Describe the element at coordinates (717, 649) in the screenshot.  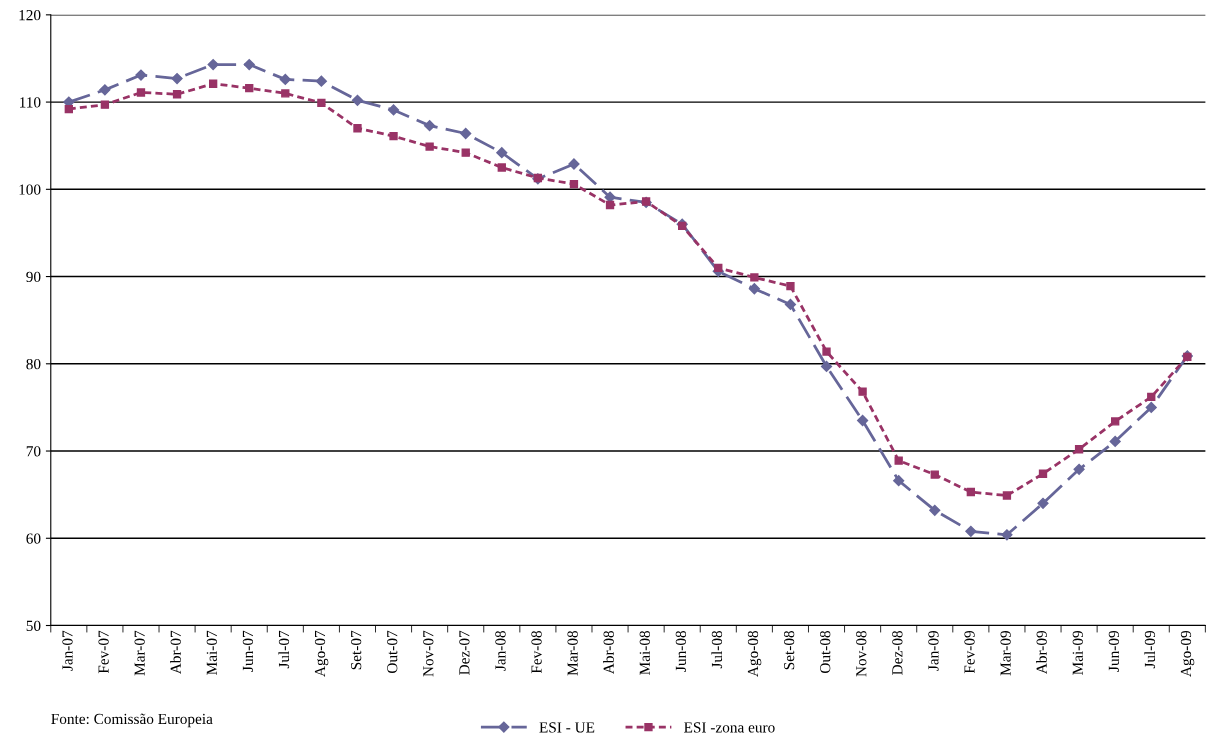
I see `x-tick-label: Jul-08` at that location.